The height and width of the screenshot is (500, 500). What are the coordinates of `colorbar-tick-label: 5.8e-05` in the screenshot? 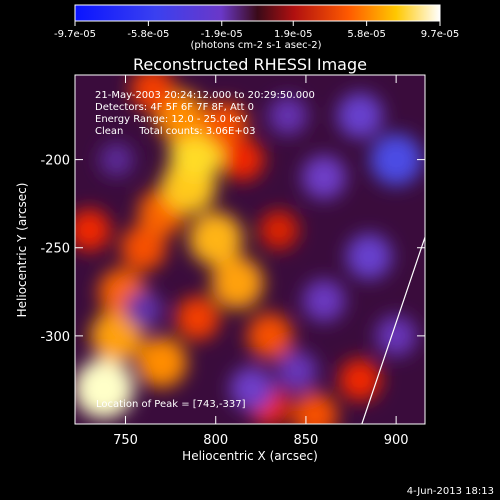 It's located at (366, 34).